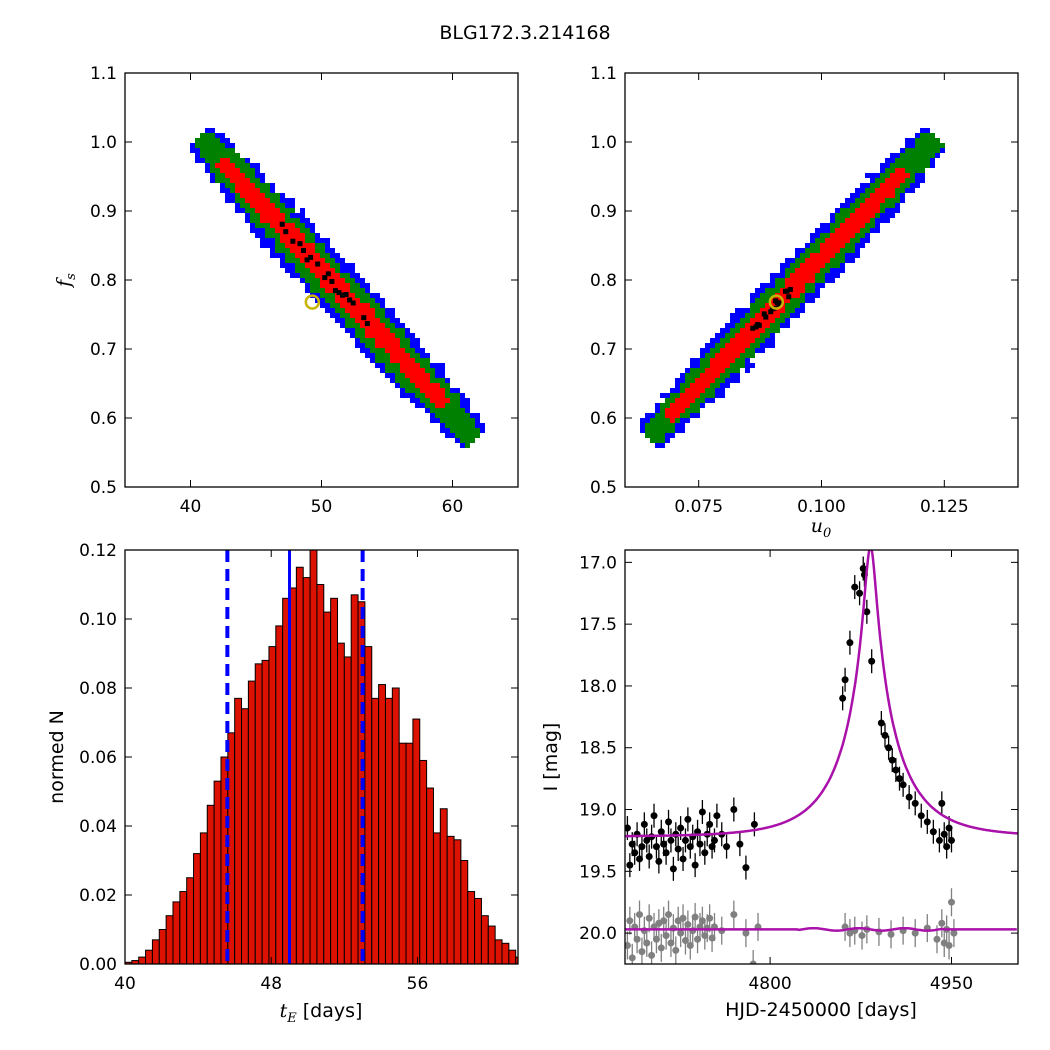 The image size is (1050, 1050). What do you see at coordinates (769, 984) in the screenshot?
I see `x-tick-label: 4800` at bounding box center [769, 984].